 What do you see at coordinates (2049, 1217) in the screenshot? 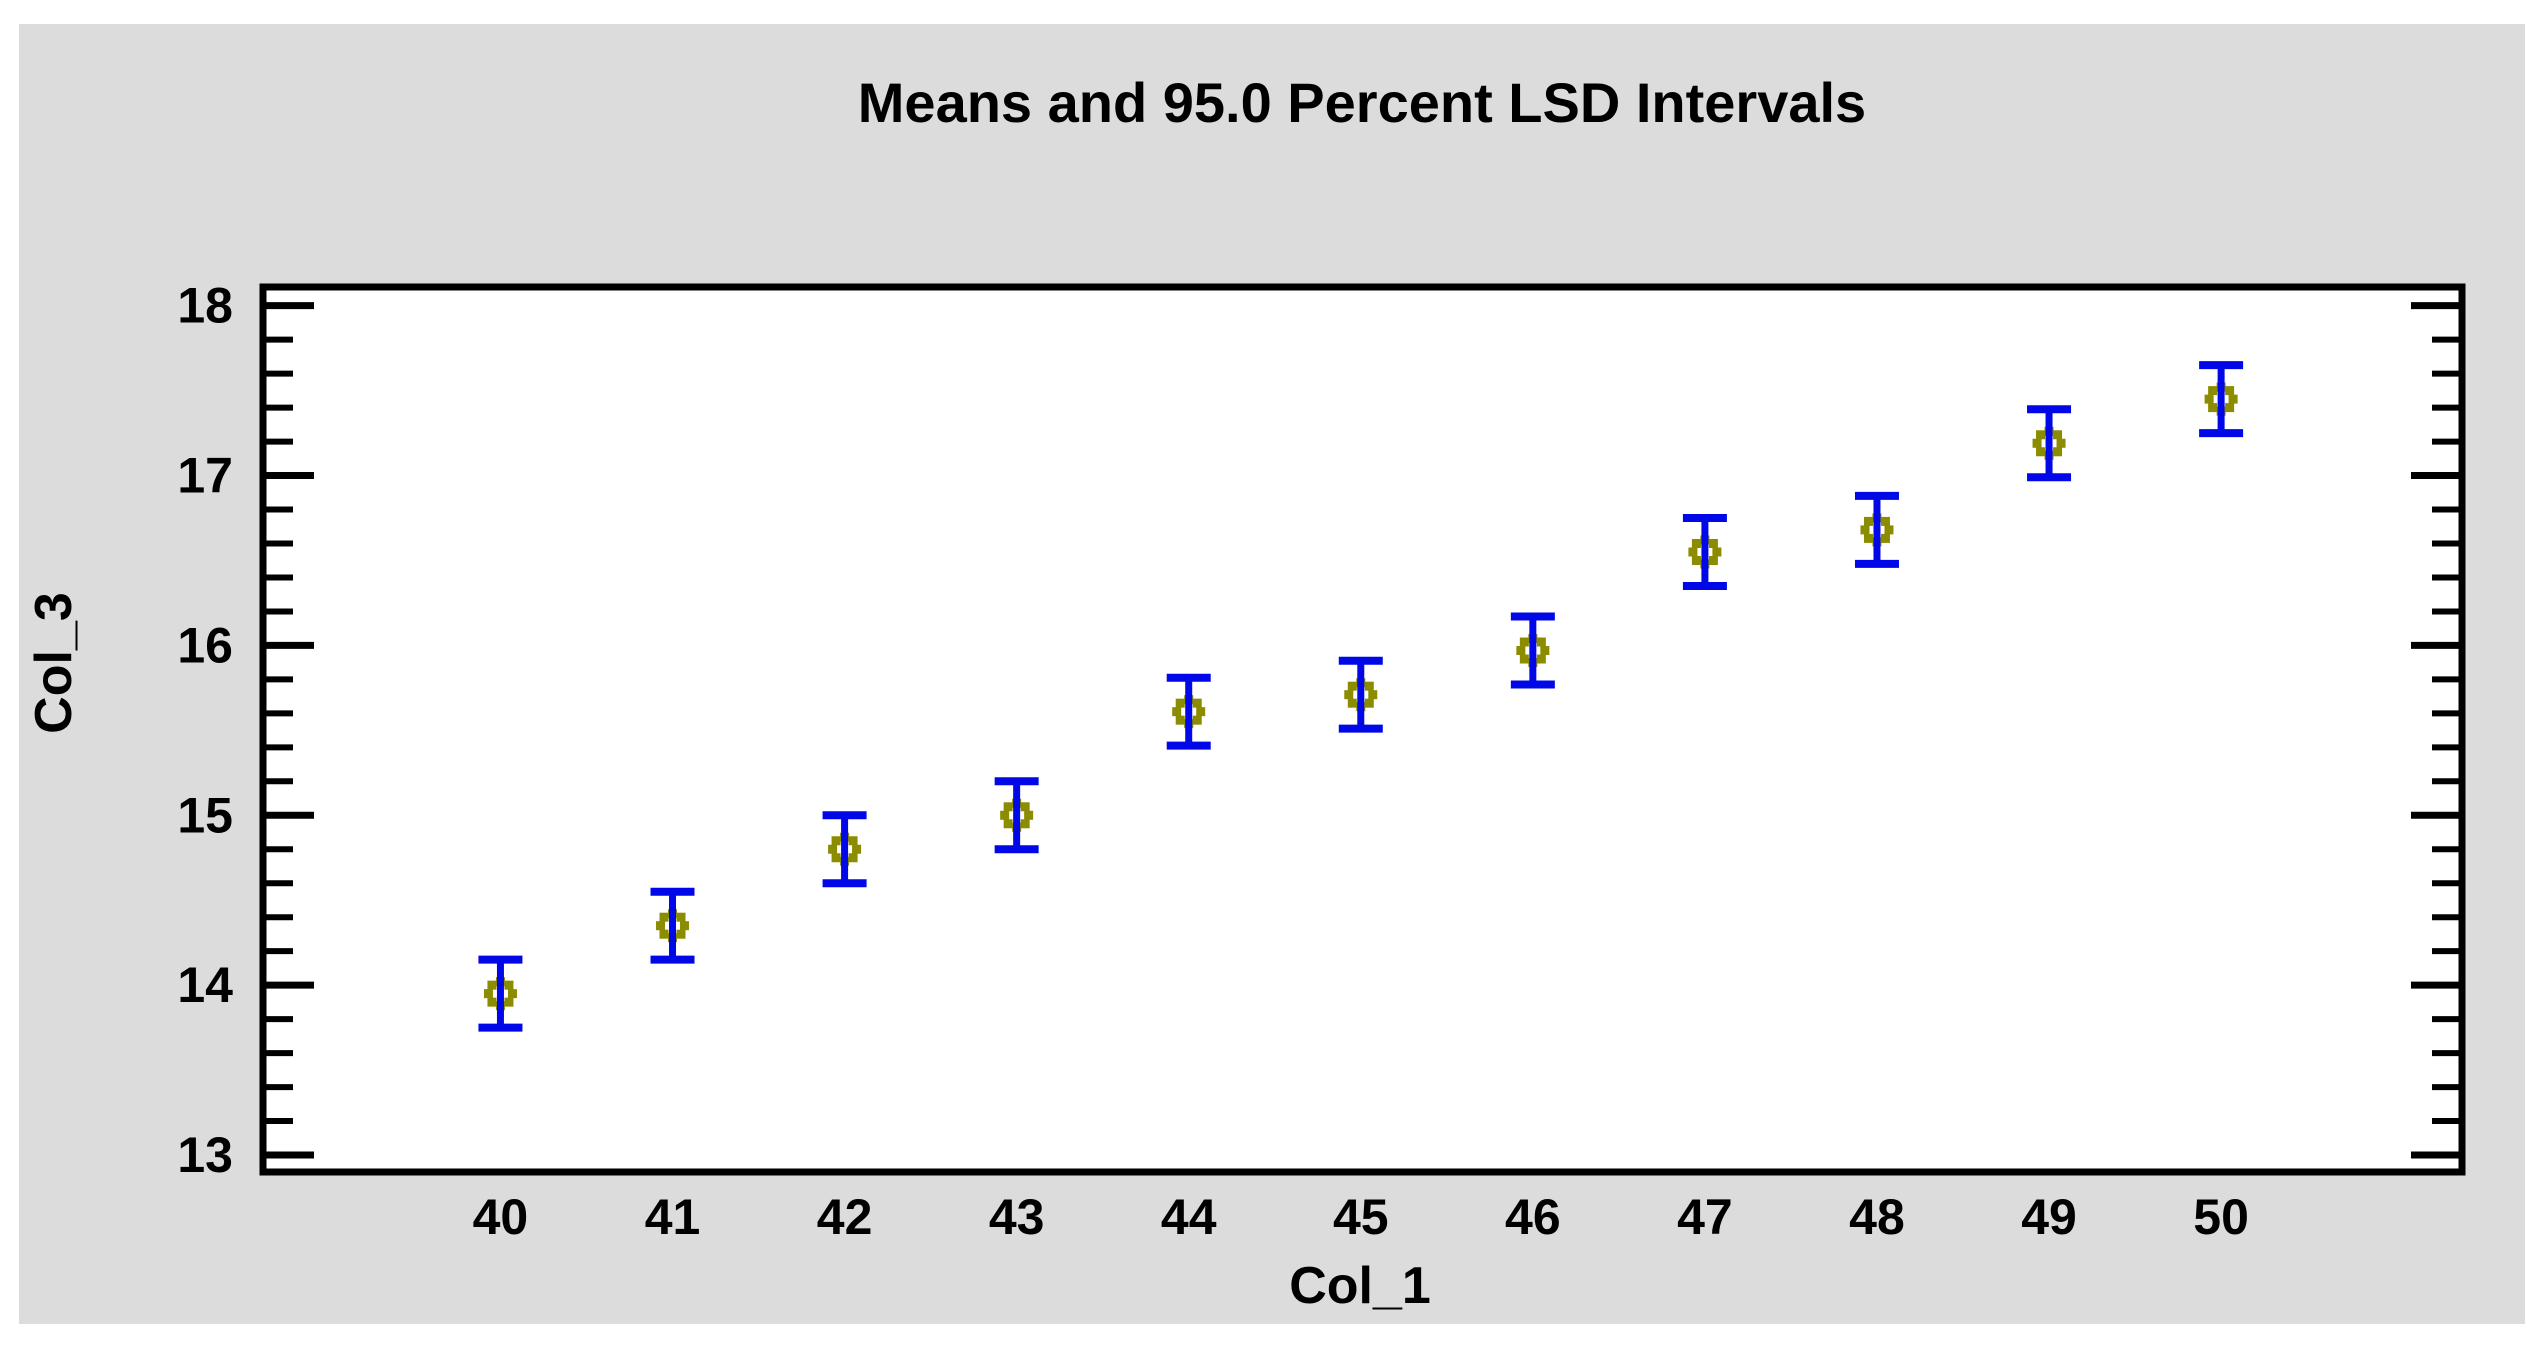
I see `x-tick-label: 49` at bounding box center [2049, 1217].